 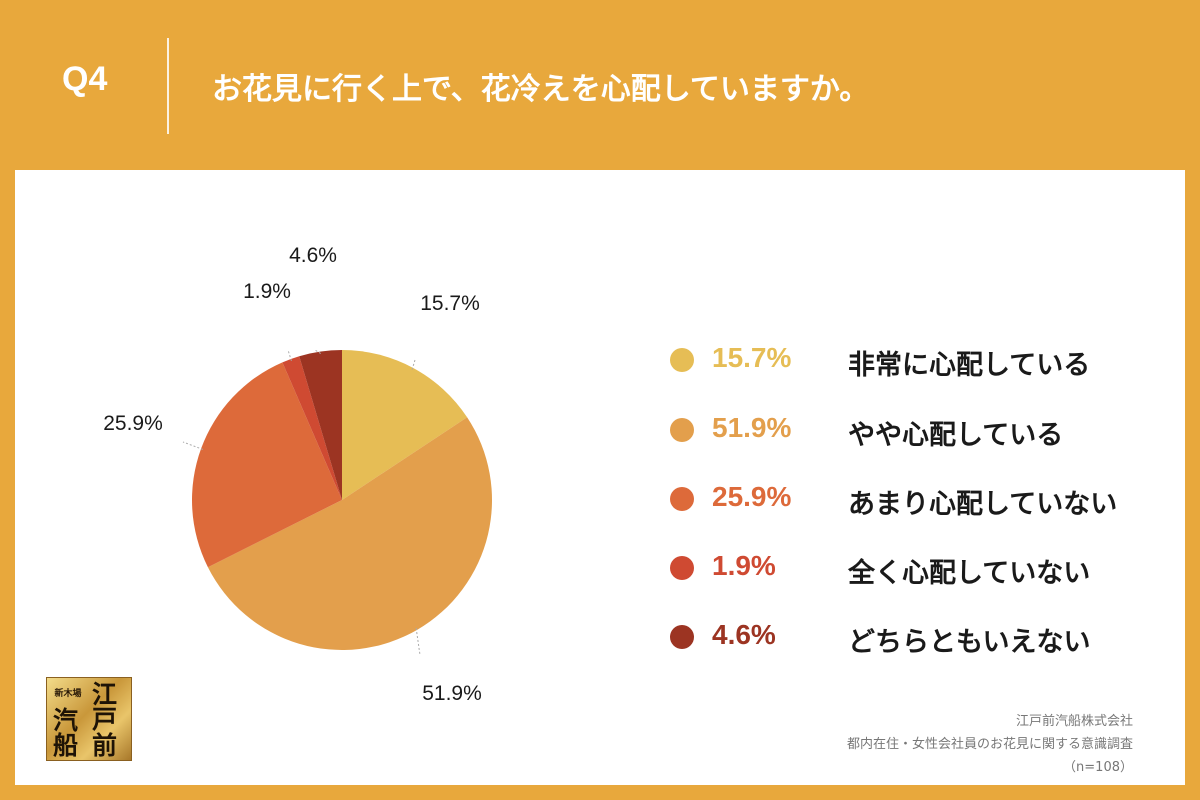 What do you see at coordinates (744, 634) in the screenshot?
I see `legend-percent: 4.6%` at bounding box center [744, 634].